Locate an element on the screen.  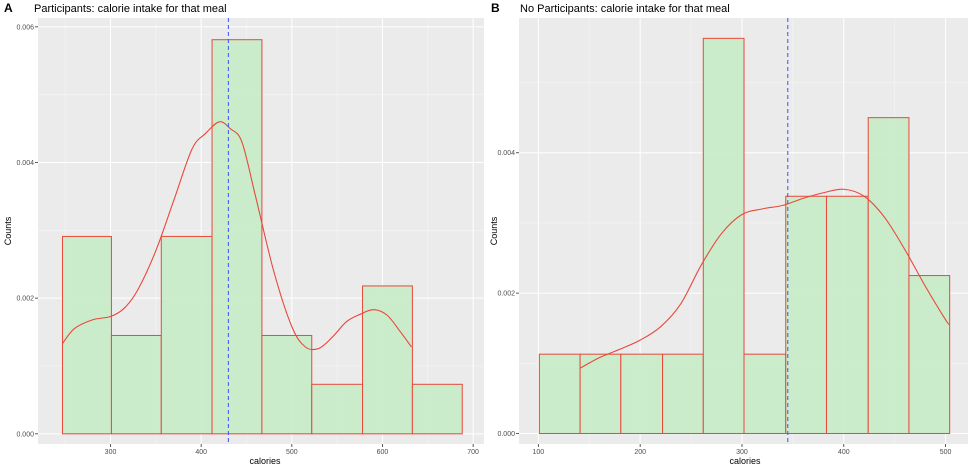
panel-a-ylabel: Counts is located at coordinates (8, 230).